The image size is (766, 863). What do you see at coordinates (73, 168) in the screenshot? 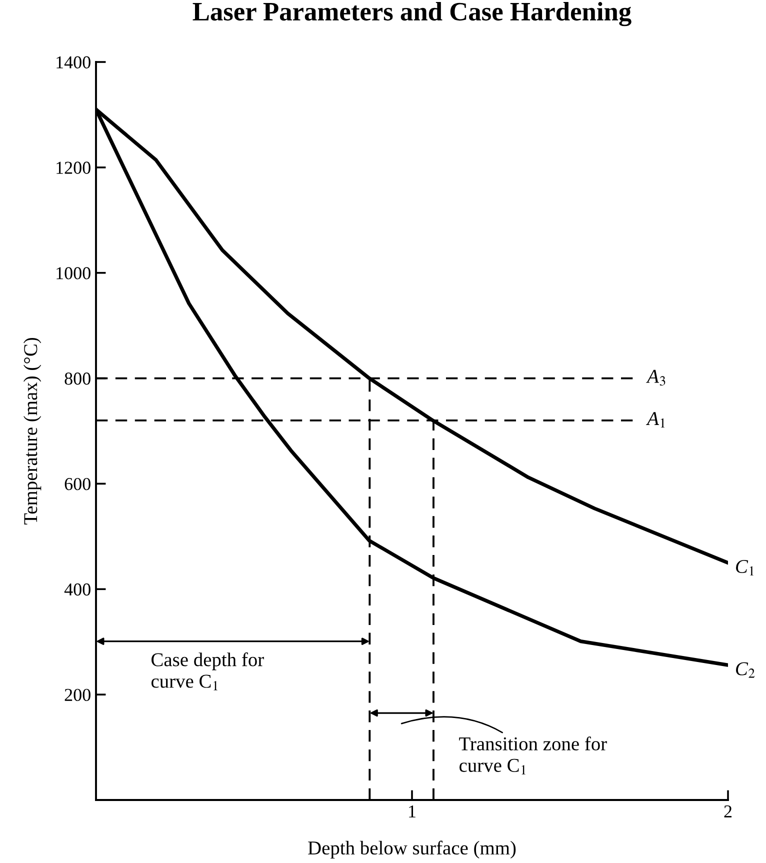
I see `y-tick-label: 1200` at bounding box center [73, 168].